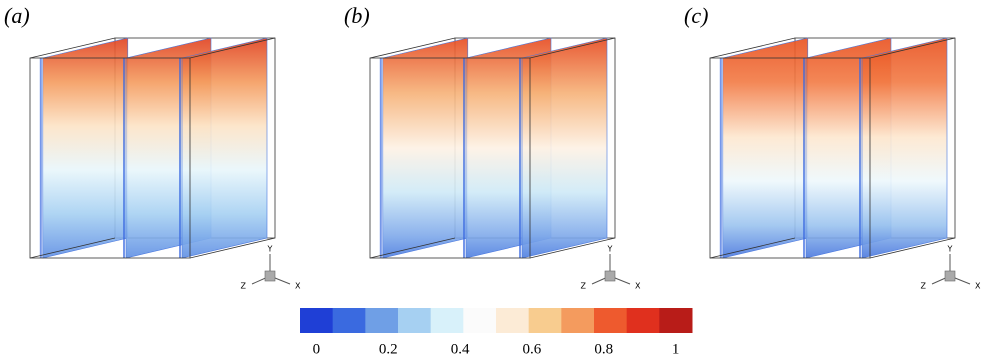 The height and width of the screenshot is (359, 996). Describe the element at coordinates (388, 349) in the screenshot. I see `colorbar-tick-label: 0.2` at that location.